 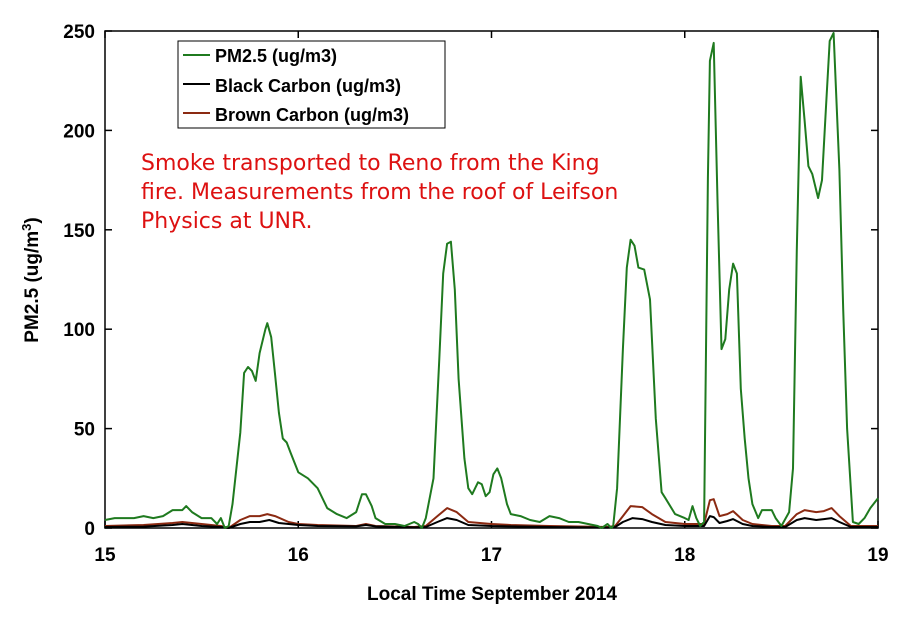 I want to click on x-axis-title: Local Time September 2014, so click(x=492, y=594).